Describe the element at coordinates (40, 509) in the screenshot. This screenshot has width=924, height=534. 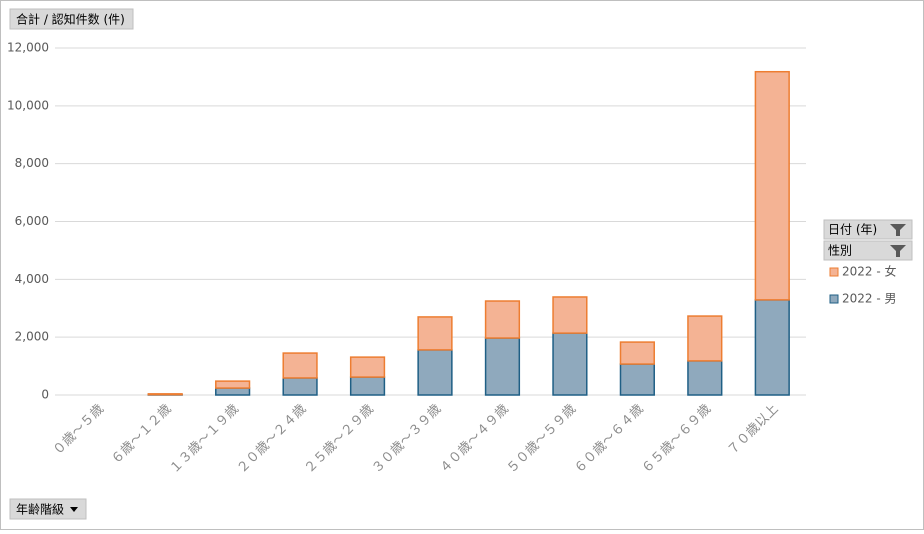
I see `axis-field-label: 年齢階級` at that location.